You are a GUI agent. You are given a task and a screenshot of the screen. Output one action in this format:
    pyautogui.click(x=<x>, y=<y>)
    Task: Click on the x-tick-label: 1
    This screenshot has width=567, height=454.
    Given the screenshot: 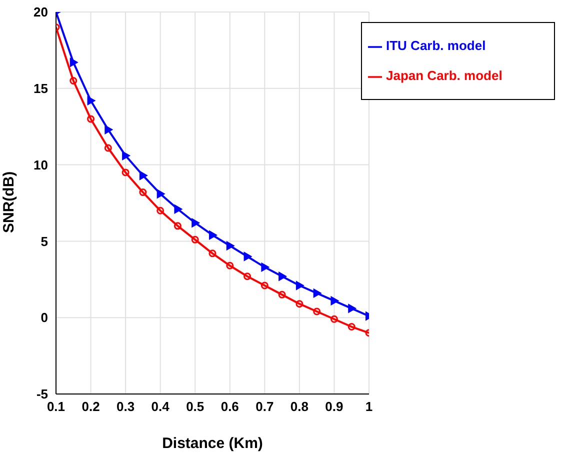 What is the action you would take?
    pyautogui.click(x=369, y=406)
    